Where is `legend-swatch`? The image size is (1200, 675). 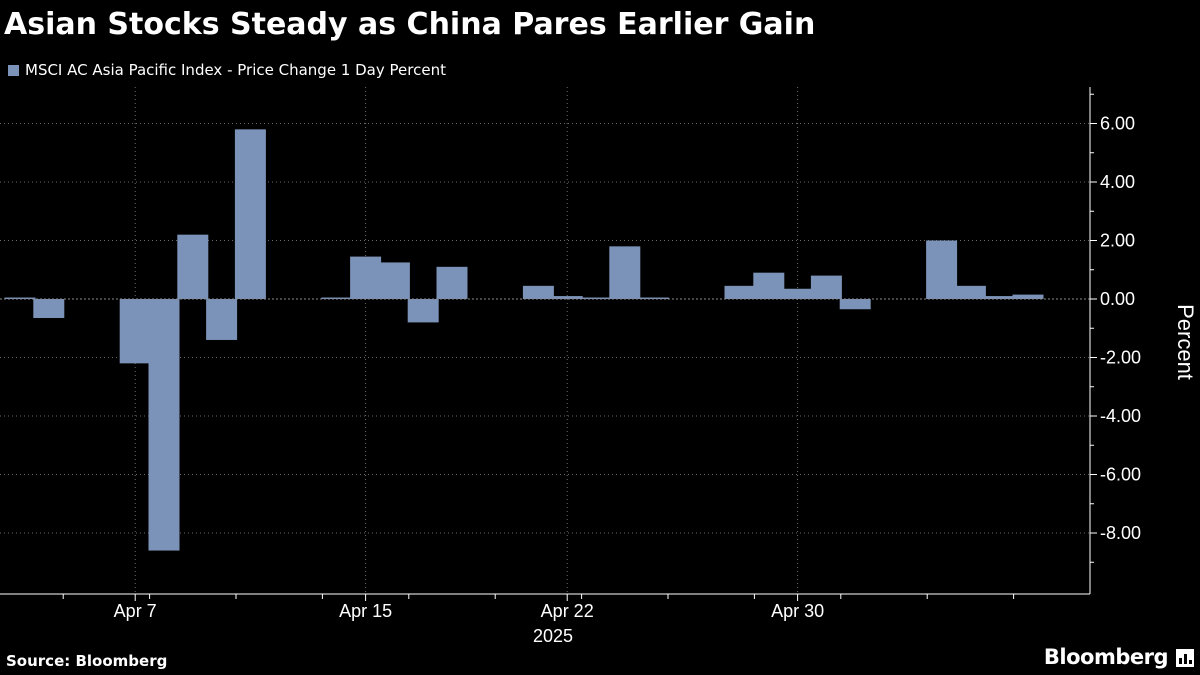 legend-swatch is located at coordinates (13, 70).